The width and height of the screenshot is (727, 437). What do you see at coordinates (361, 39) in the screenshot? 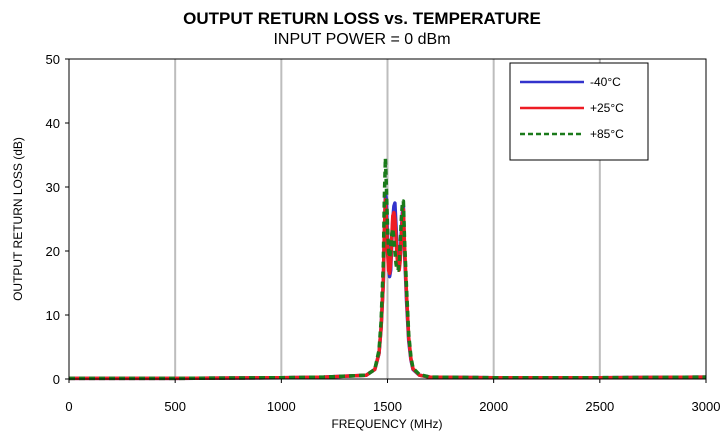
I see `chart-subtitle: INPUT POWER = 0 dBm` at bounding box center [361, 39].